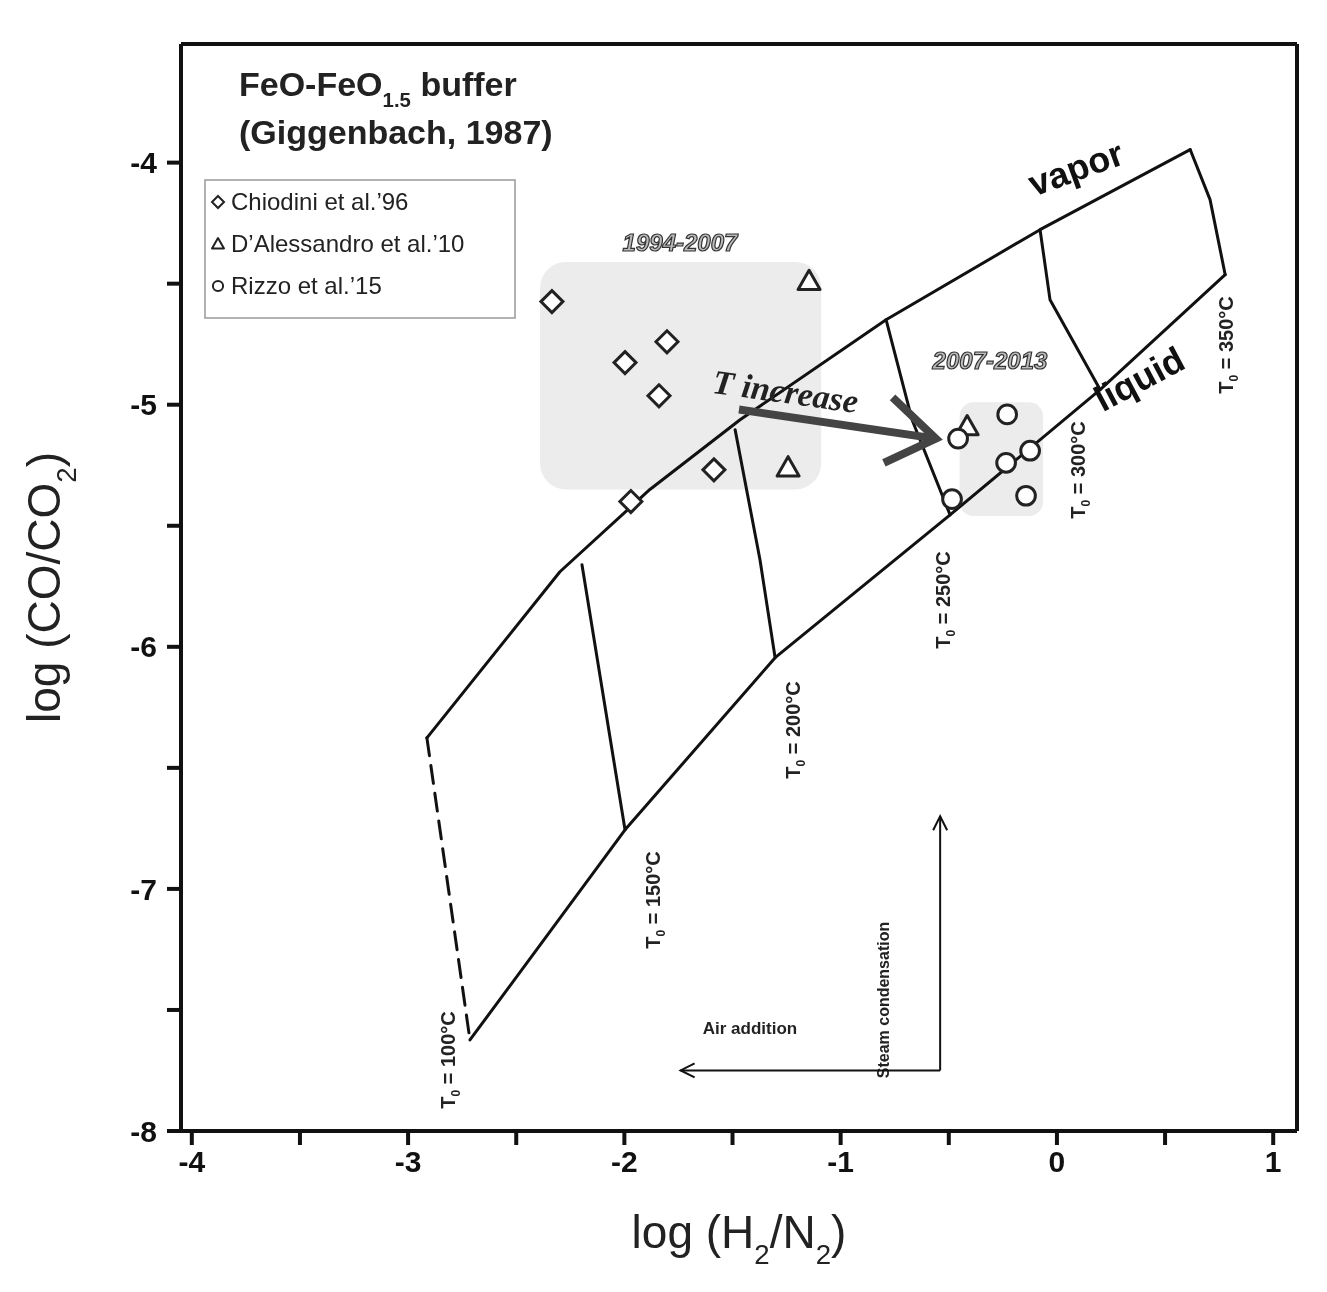 This screenshot has width=1327, height=1292. What do you see at coordinates (192, 1162) in the screenshot?
I see `x-tick-label: -4` at bounding box center [192, 1162].